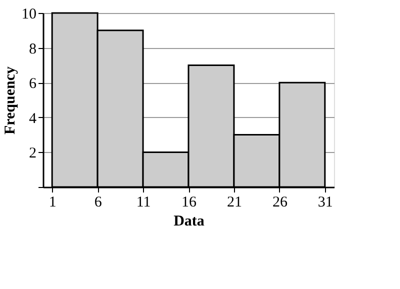  What do you see at coordinates (33, 84) in the screenshot?
I see `y-tick-label: 6` at bounding box center [33, 84].